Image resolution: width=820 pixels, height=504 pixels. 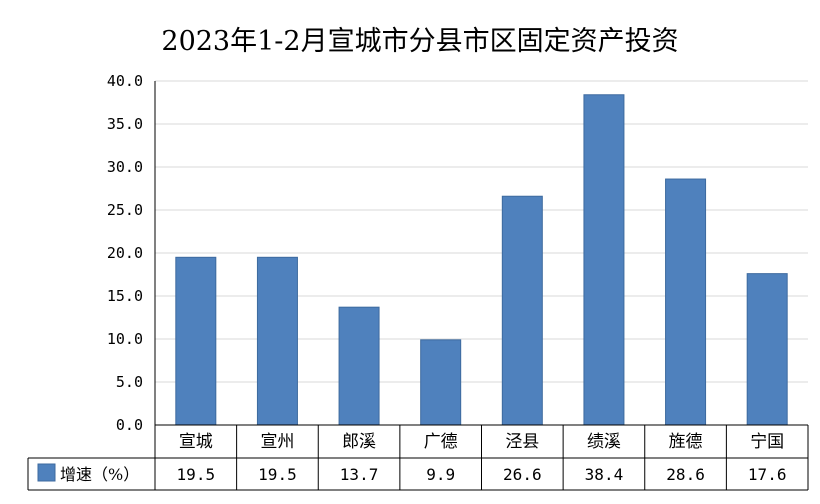 I want to click on data-value-label: 9.9, so click(x=440, y=474).